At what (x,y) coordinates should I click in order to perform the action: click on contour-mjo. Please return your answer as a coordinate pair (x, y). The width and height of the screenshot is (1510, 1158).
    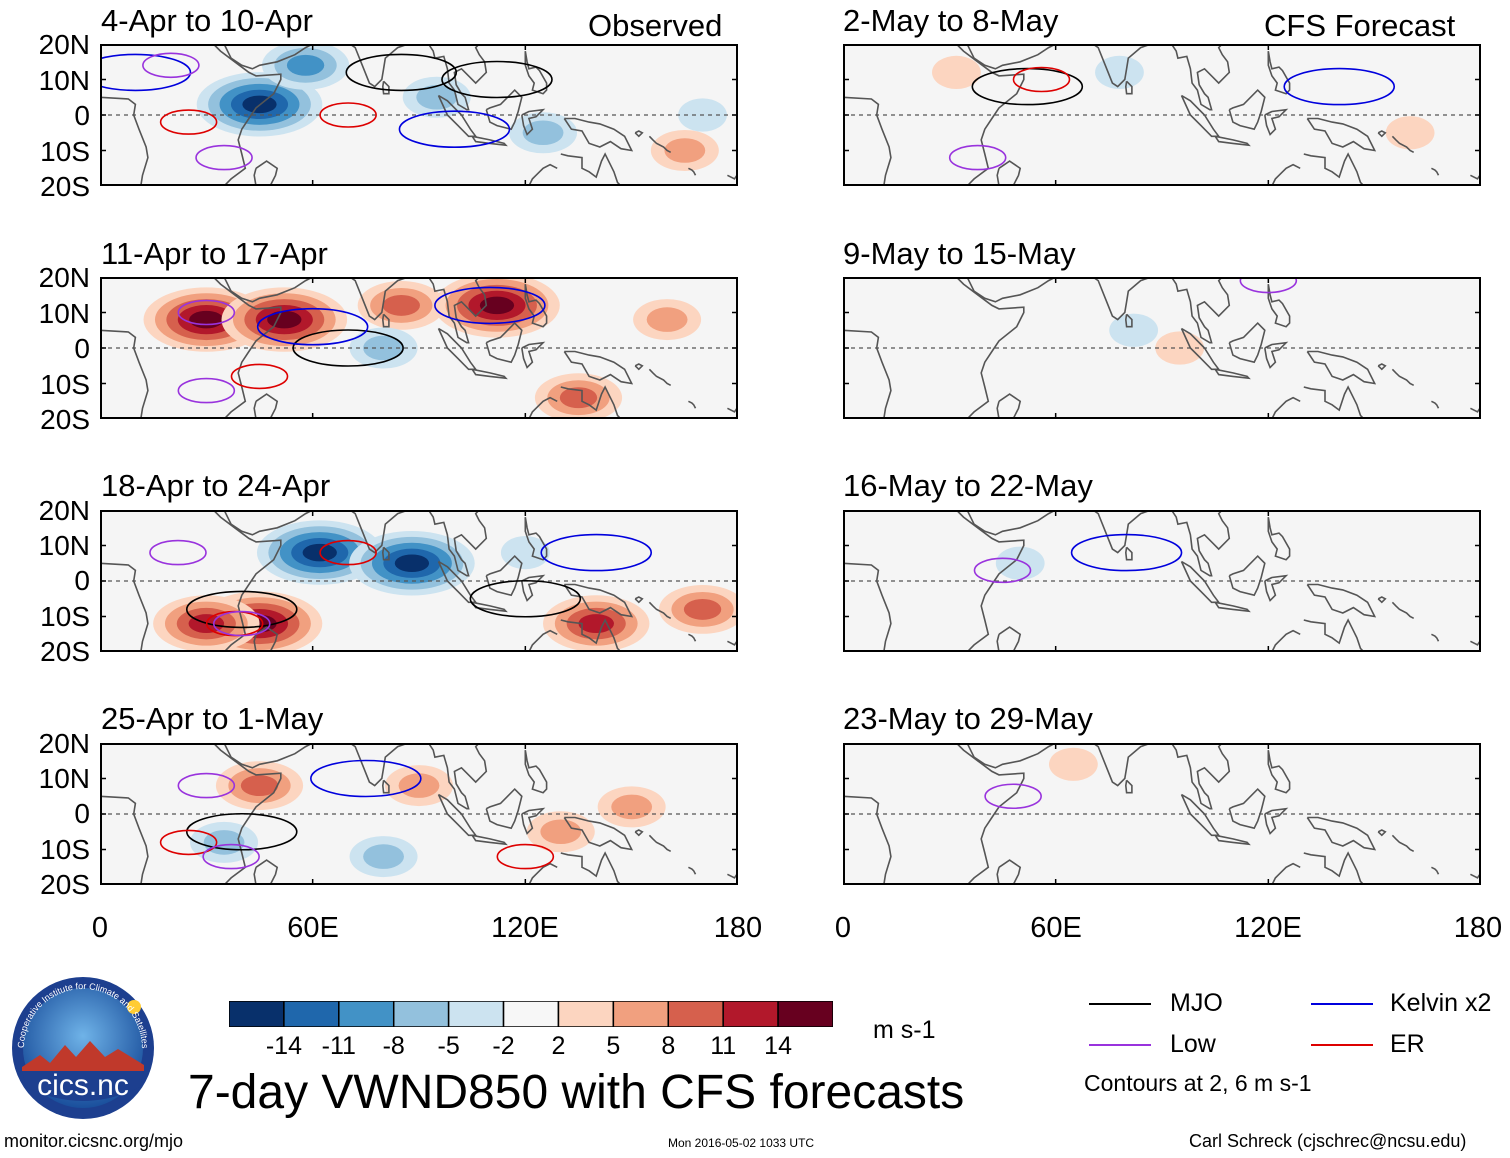
    Looking at the image, I should click on (525, 598).